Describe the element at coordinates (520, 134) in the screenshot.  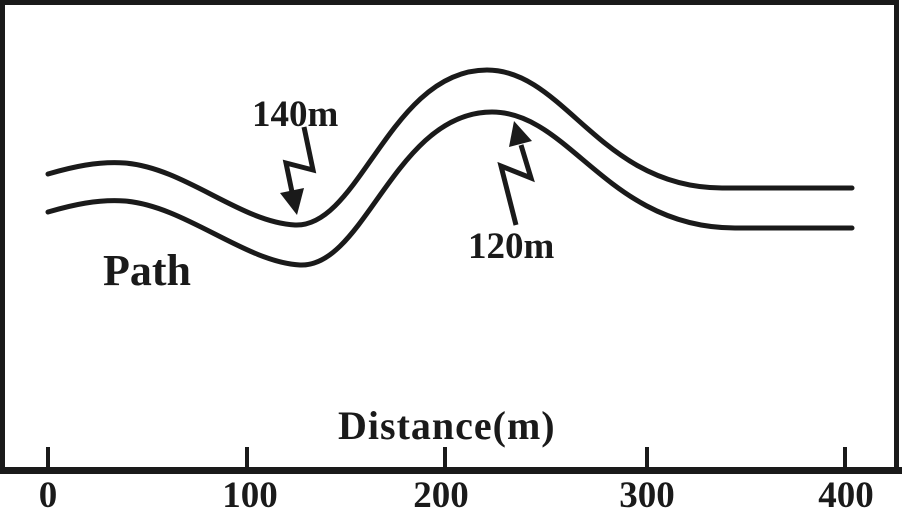
I see `zigzag-arrow-120m-head` at that location.